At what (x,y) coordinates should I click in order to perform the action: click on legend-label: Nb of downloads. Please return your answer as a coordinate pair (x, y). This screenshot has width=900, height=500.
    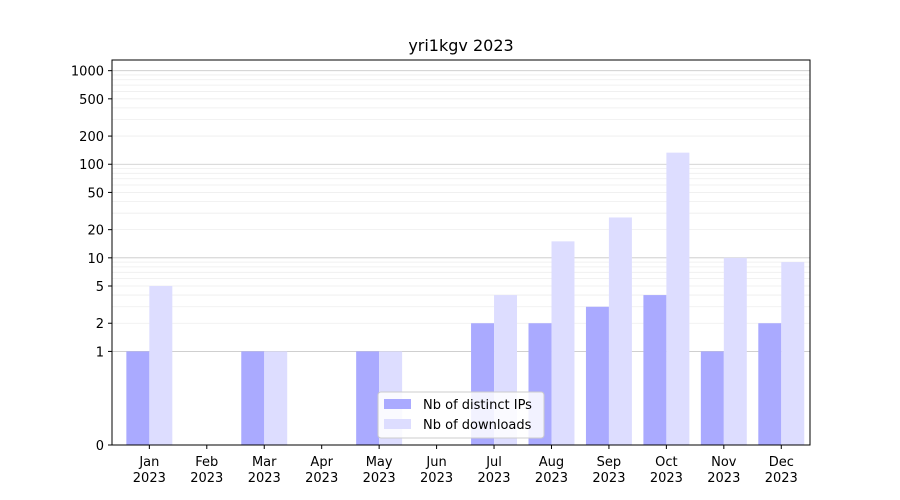
    Looking at the image, I should click on (477, 425).